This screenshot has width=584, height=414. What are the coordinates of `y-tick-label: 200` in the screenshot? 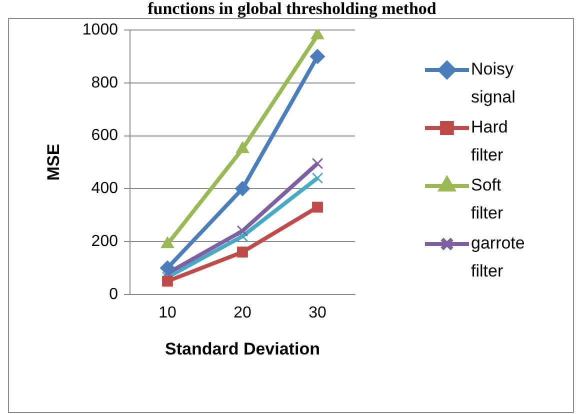 It's located at (104, 241).